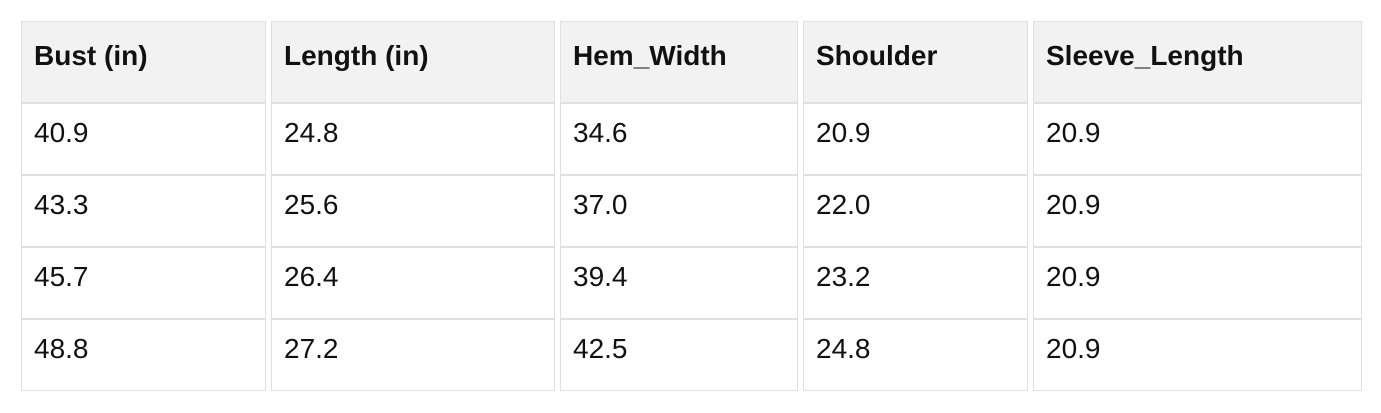  What do you see at coordinates (915, 211) in the screenshot?
I see `table-cell: 22.0` at bounding box center [915, 211].